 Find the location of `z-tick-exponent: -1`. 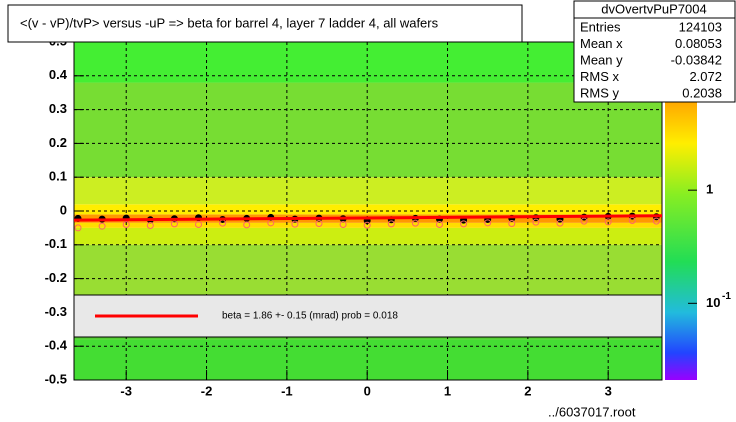

z-tick-exponent: -1 is located at coordinates (726, 296).